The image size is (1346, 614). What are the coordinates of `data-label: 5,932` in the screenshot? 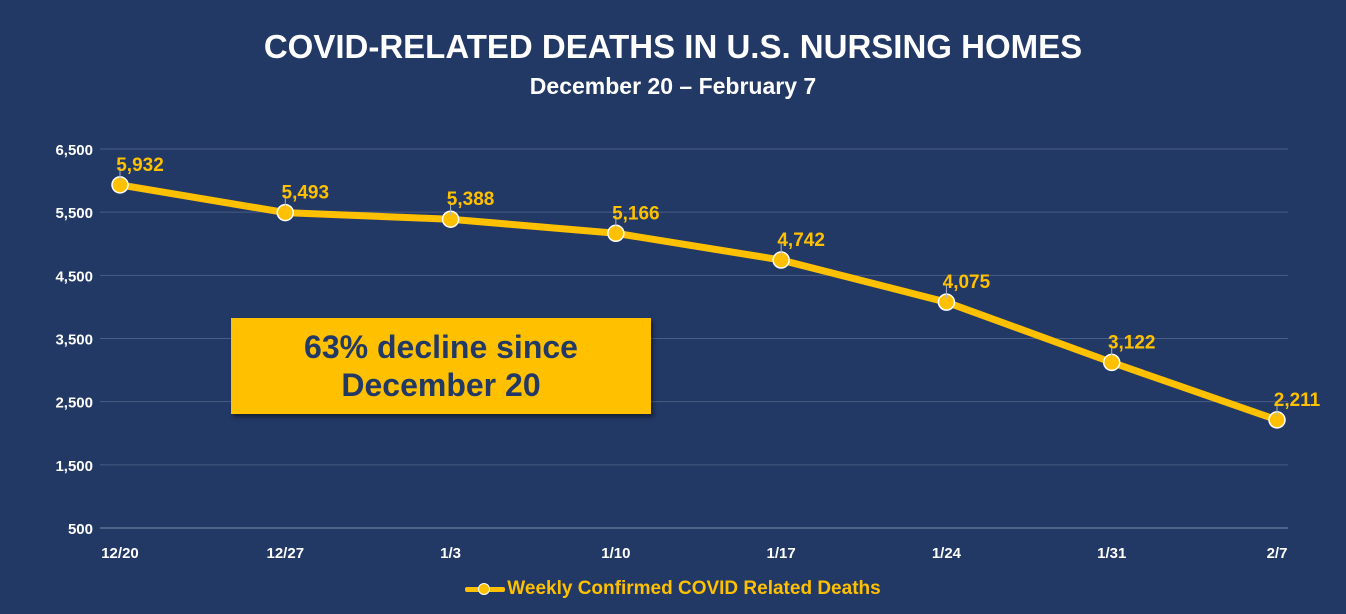 It's located at (140, 165).